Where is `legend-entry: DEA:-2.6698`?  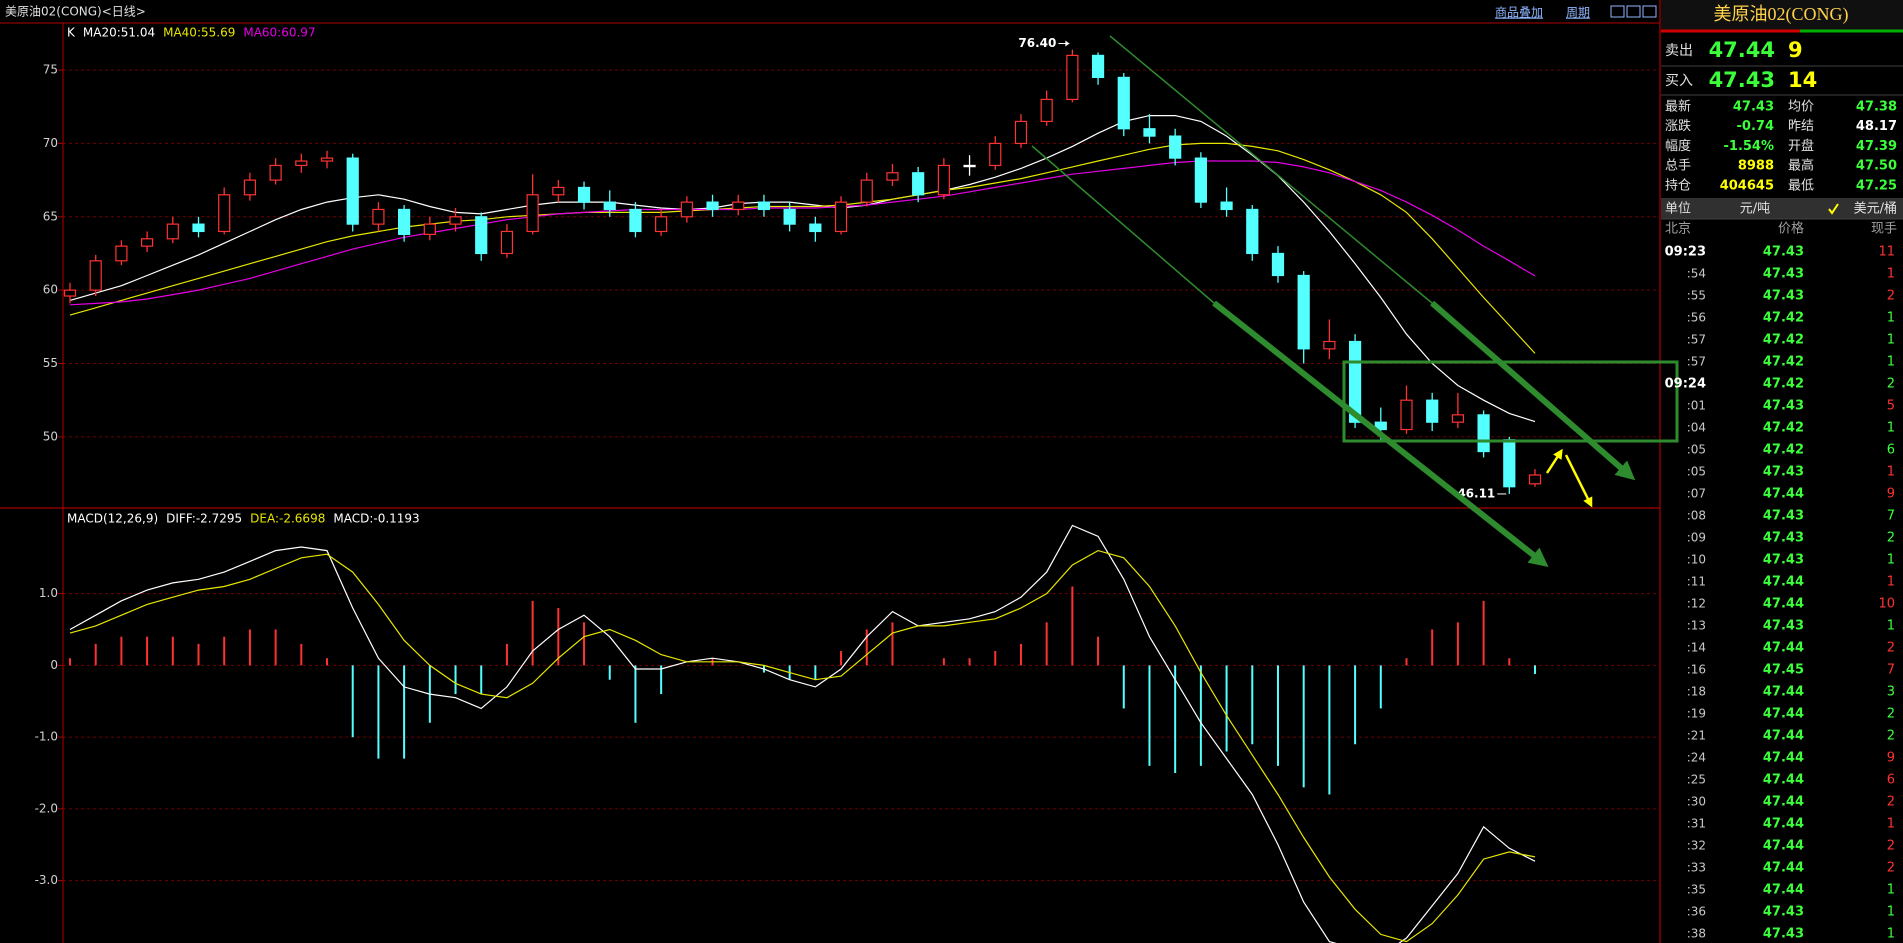 legend-entry: DEA:-2.6698 is located at coordinates (287, 519).